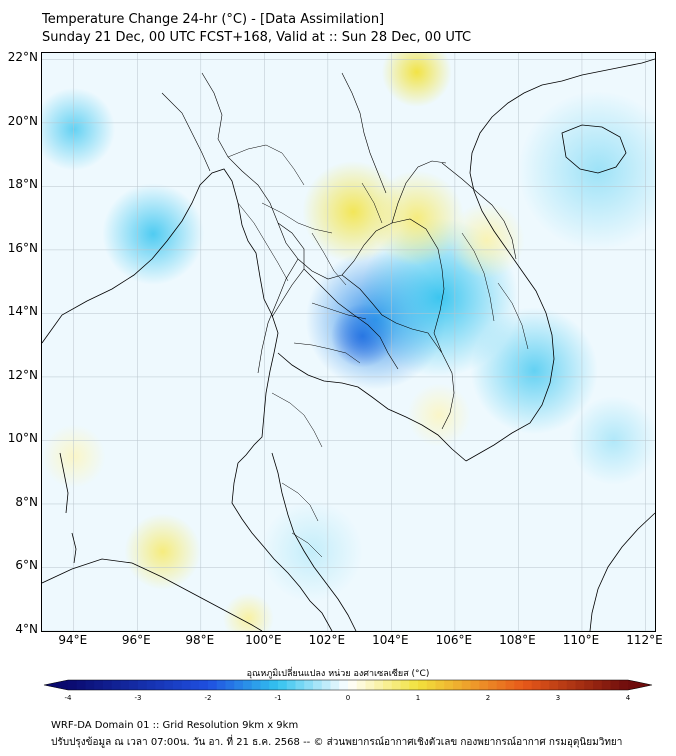 The height and width of the screenshot is (756, 676). I want to click on latitude-label: 12°N, so click(22, 374).